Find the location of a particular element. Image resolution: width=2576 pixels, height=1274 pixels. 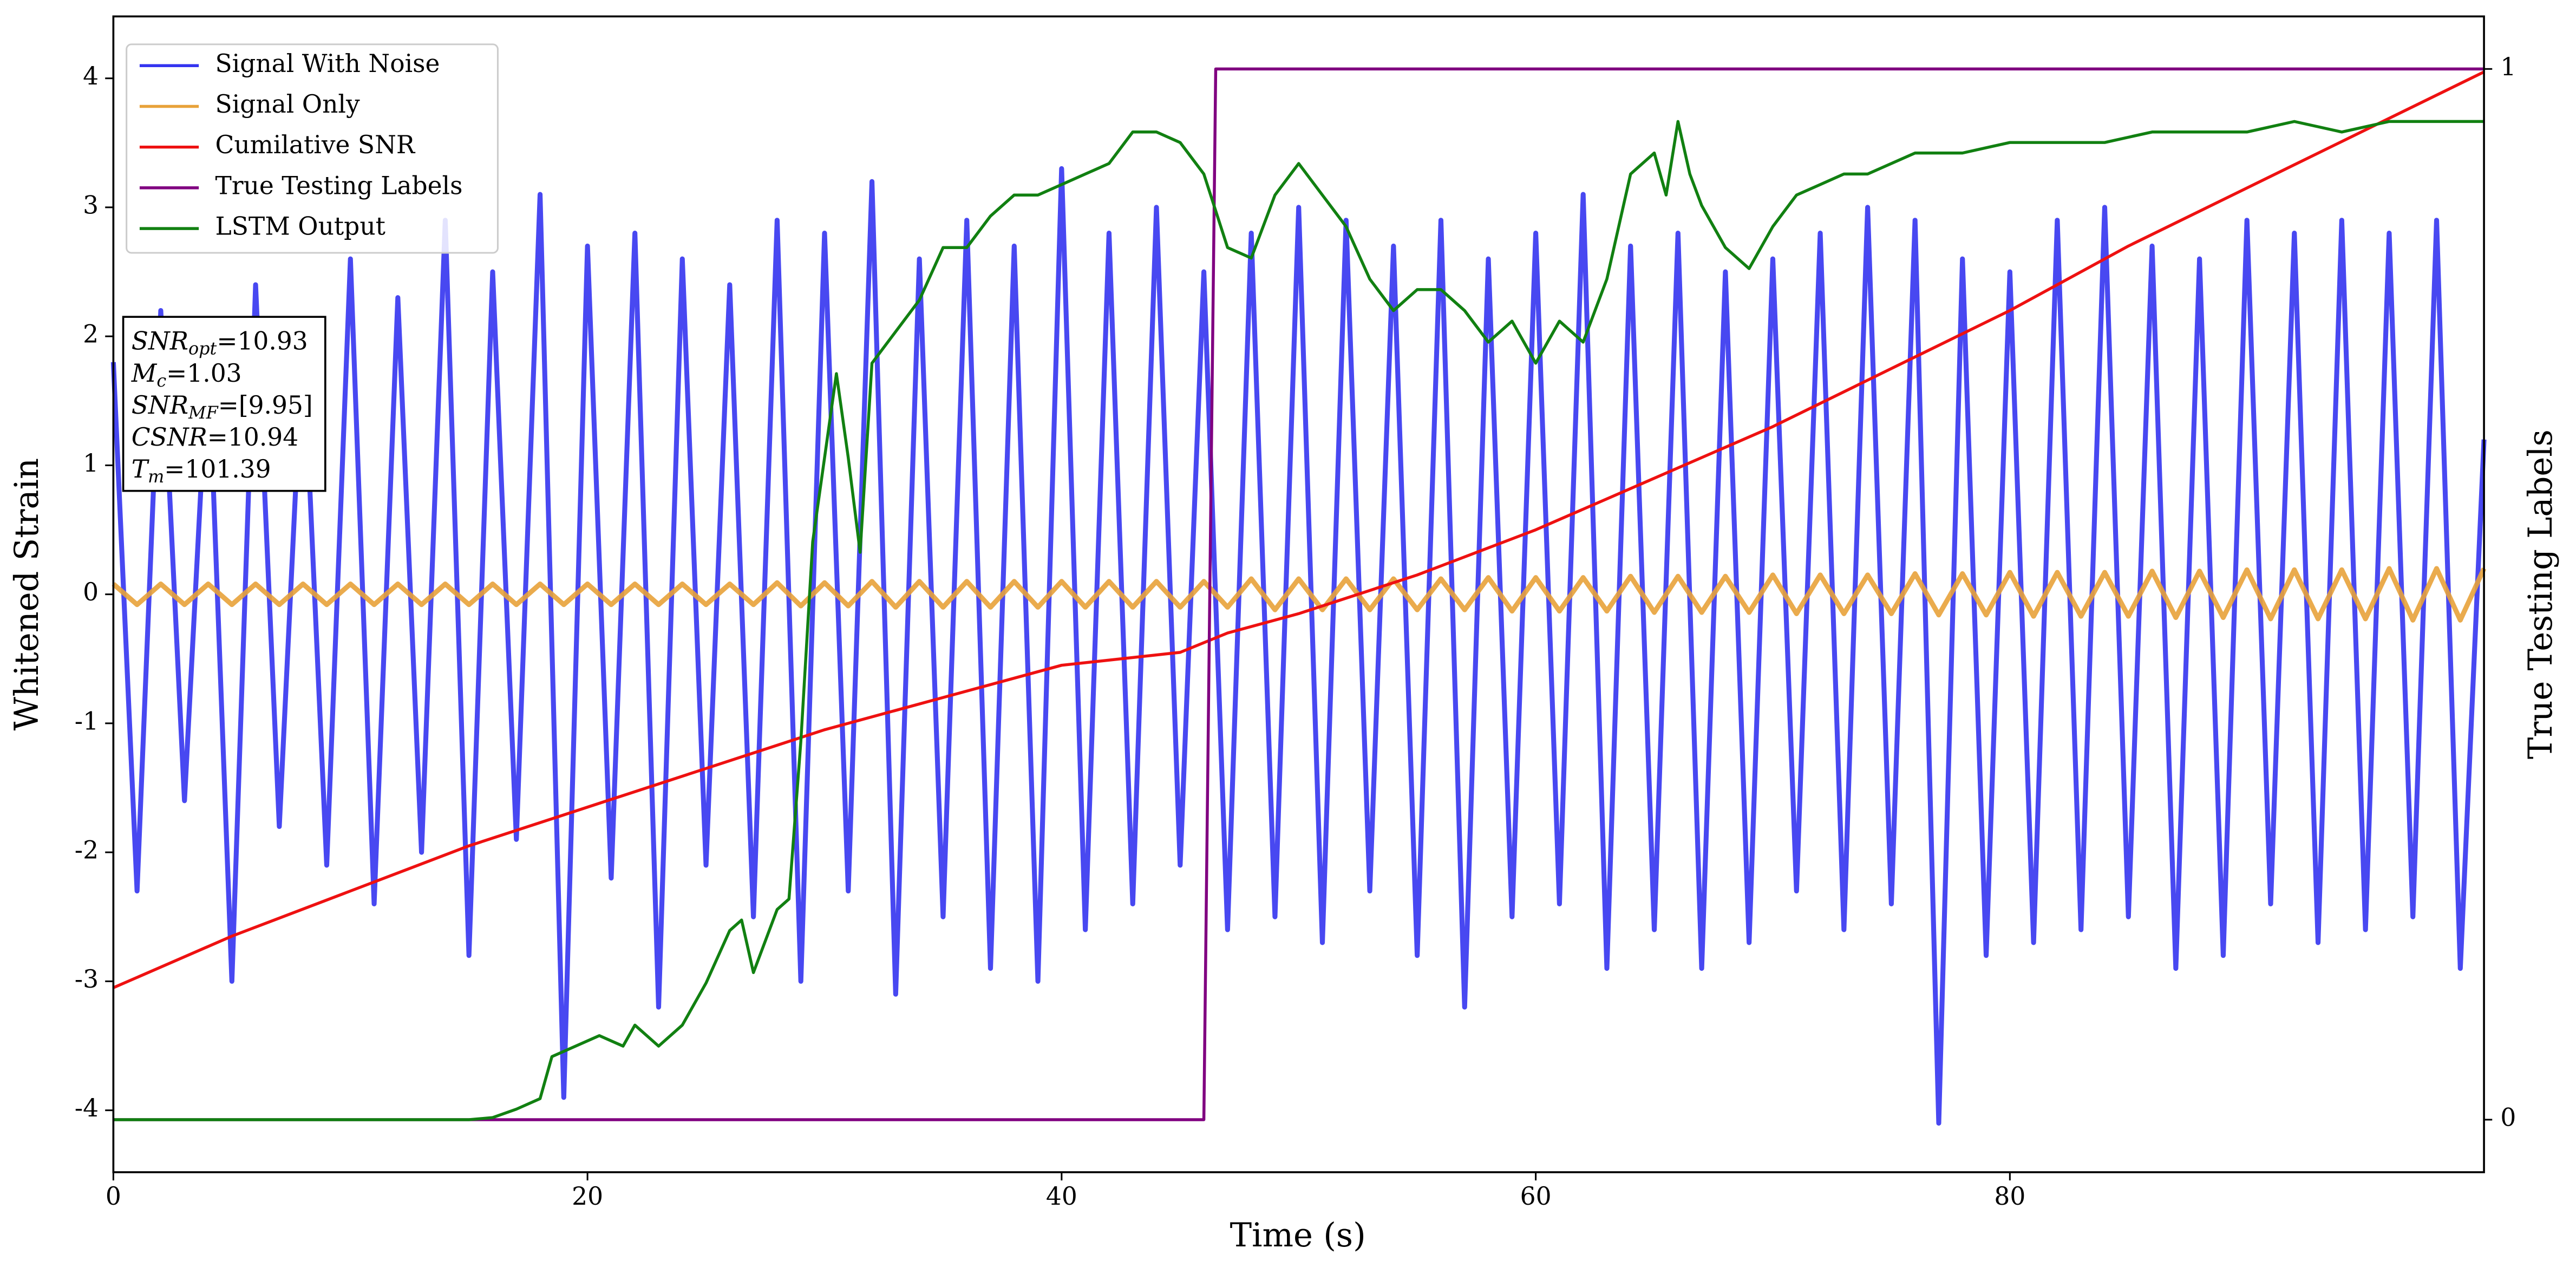

x-tick-label: 40 is located at coordinates (1061, 1196).